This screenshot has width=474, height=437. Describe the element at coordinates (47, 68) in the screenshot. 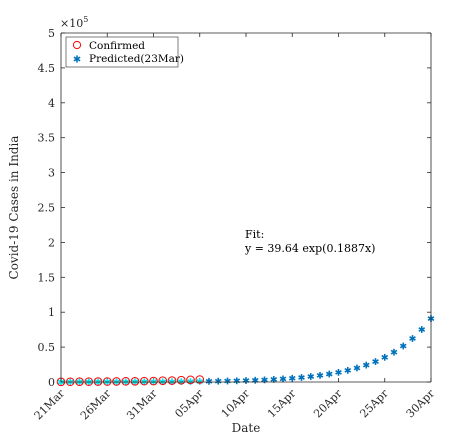

I see `y-tick-label: 4.5` at that location.